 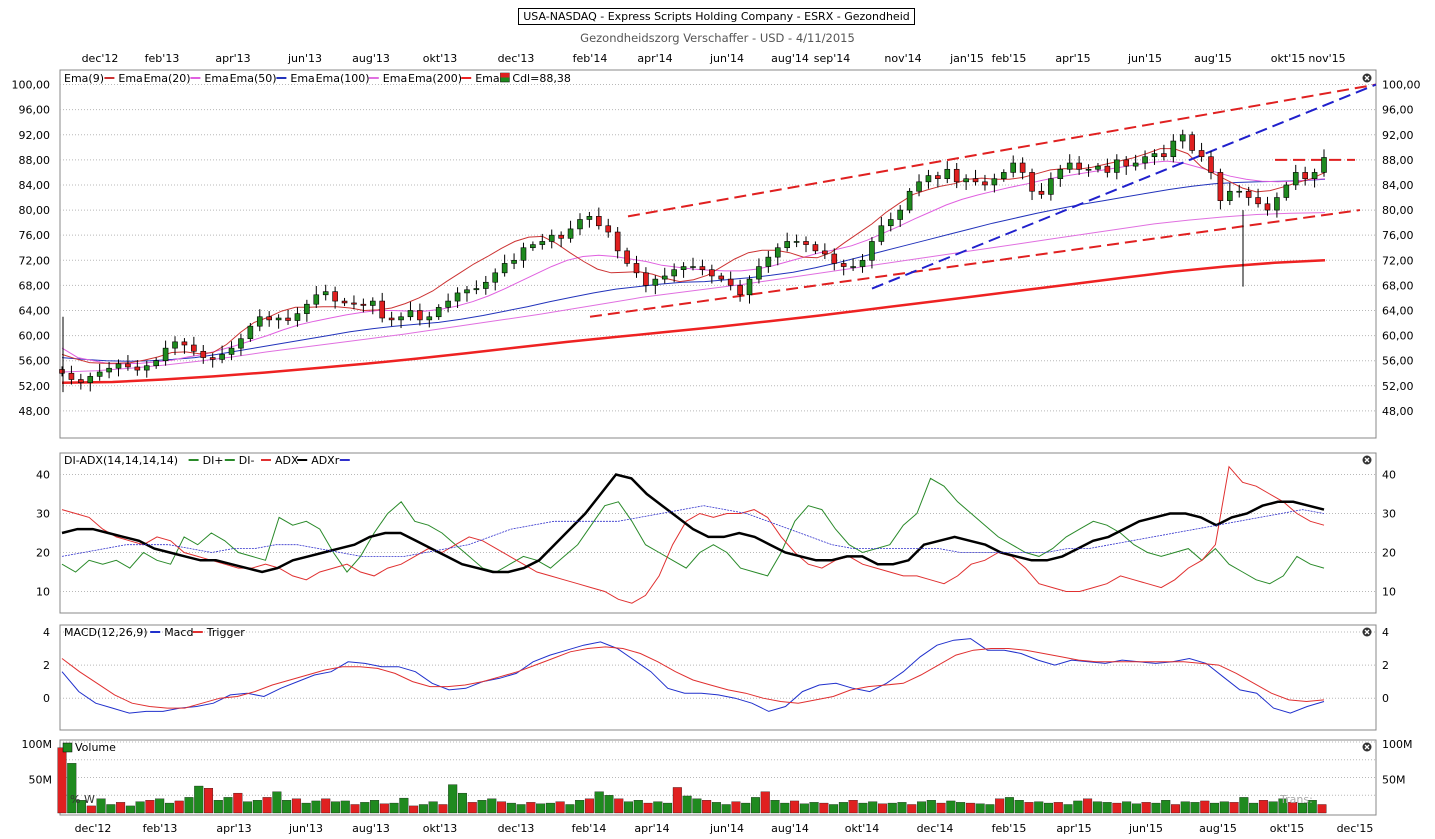 What do you see at coordinates (207, 460) in the screenshot?
I see `adx-legend: DI-ADX(14,14,14,14) DI+ DI- ADX ADXr` at bounding box center [207, 460].